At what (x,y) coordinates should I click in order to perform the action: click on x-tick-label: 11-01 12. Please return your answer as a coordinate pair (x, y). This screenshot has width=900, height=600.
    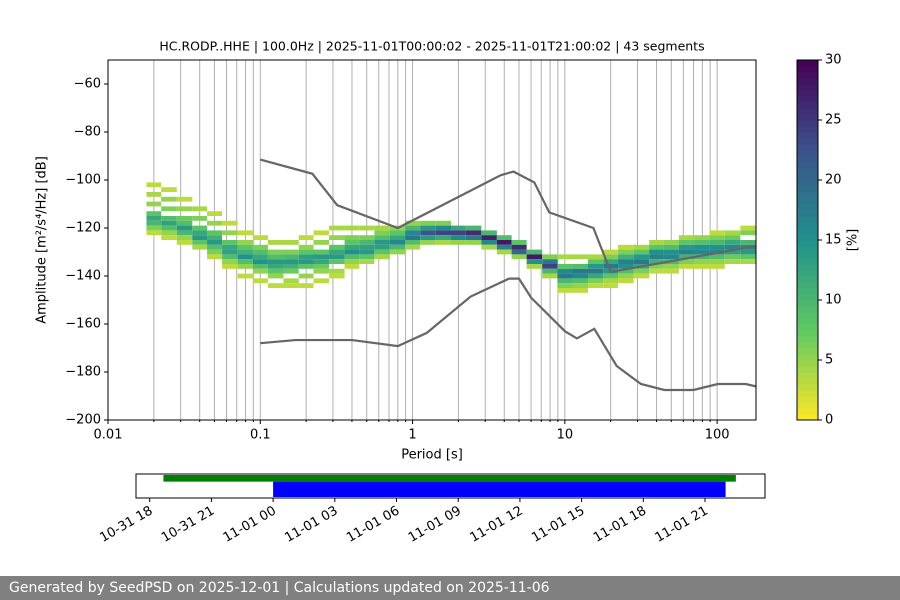
    Looking at the image, I should click on (497, 525).